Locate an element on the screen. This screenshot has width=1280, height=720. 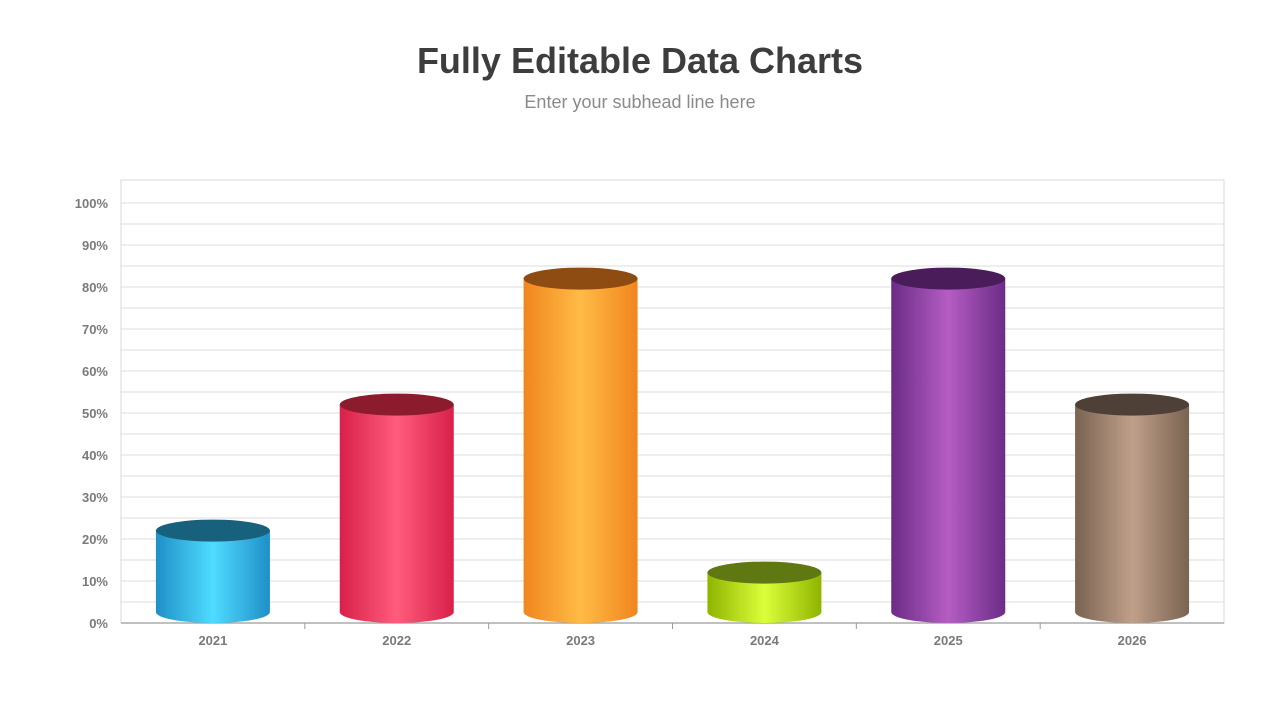
bar-2024 is located at coordinates (764, 597).